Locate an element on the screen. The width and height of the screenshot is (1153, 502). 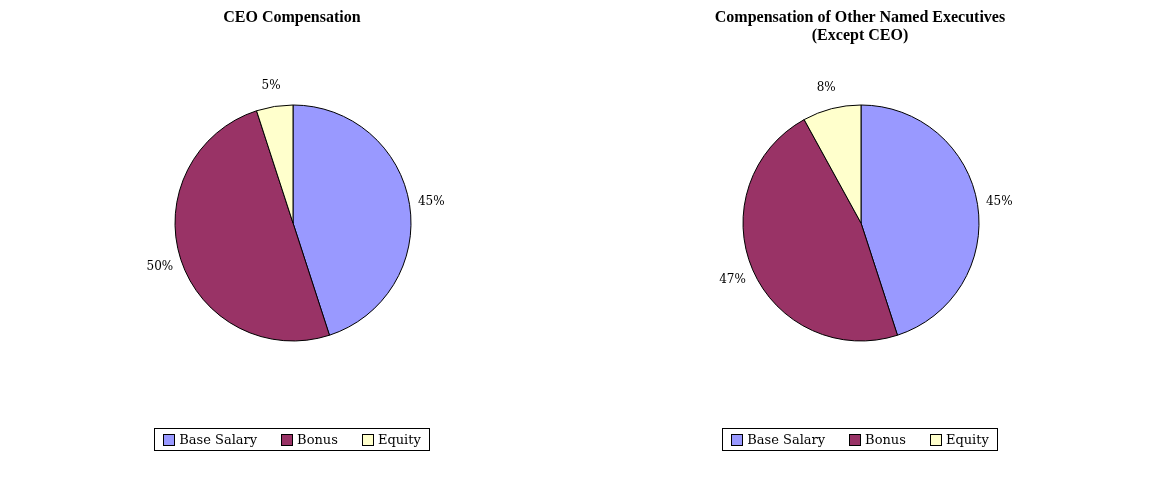
chart-title: Compensation of Other Named Executives (Except CEO) is located at coordinates (860, 27).